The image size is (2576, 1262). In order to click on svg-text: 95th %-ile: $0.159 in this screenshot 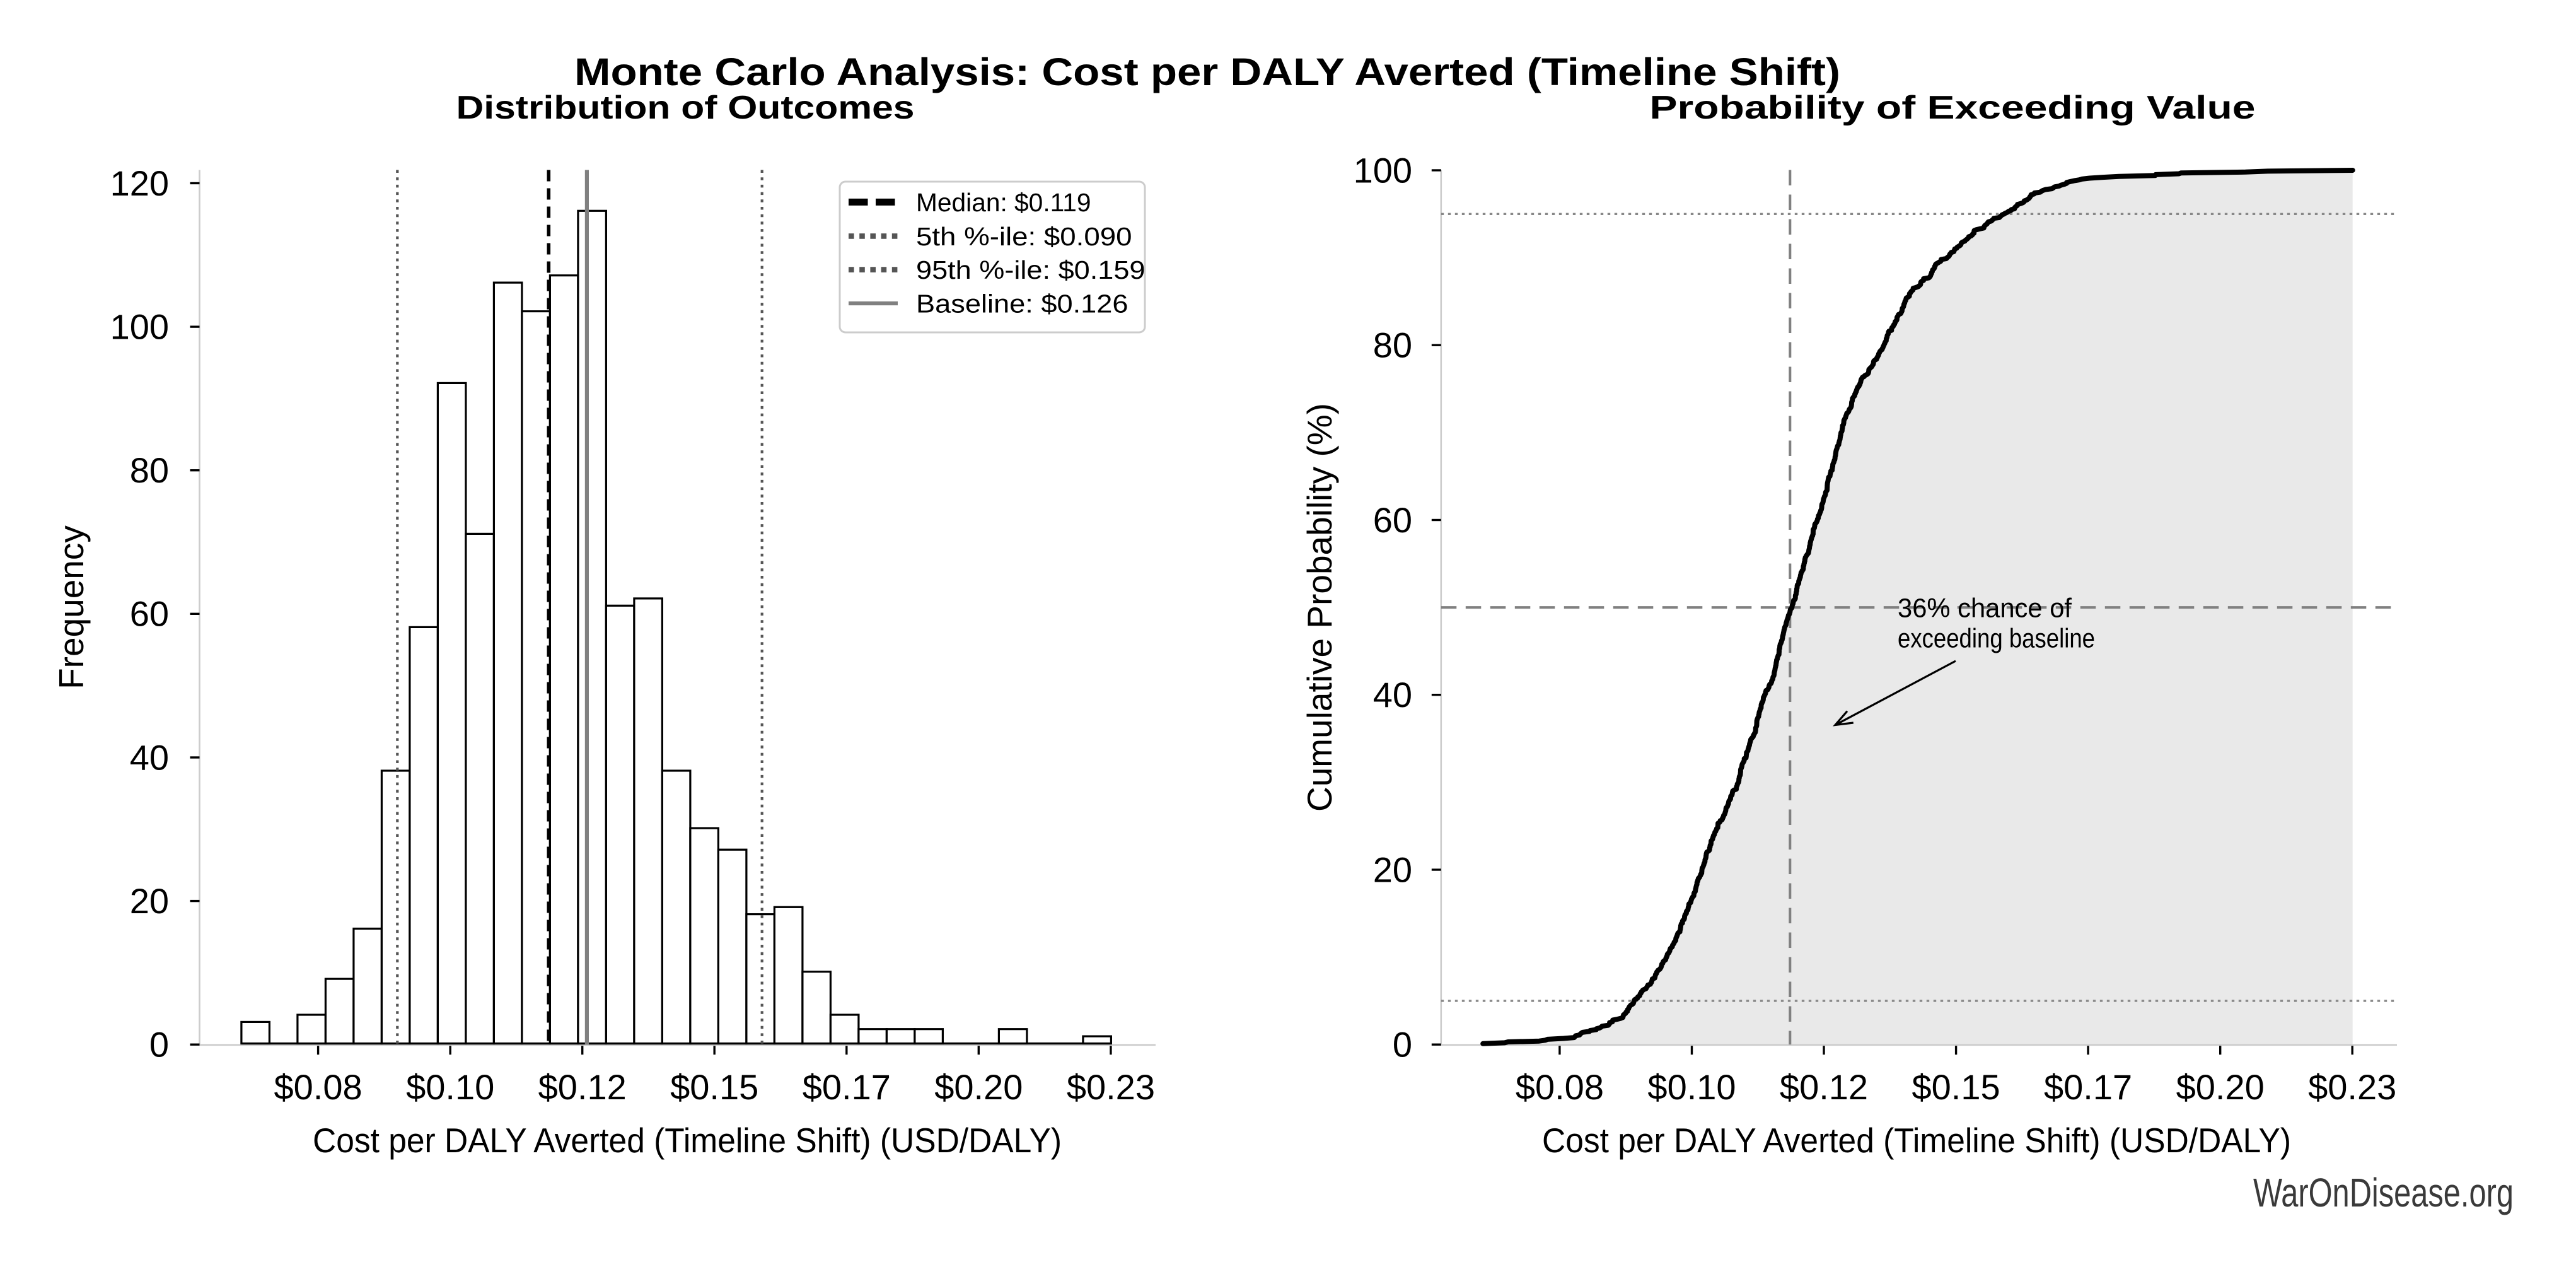, I will do `click(1031, 269)`.